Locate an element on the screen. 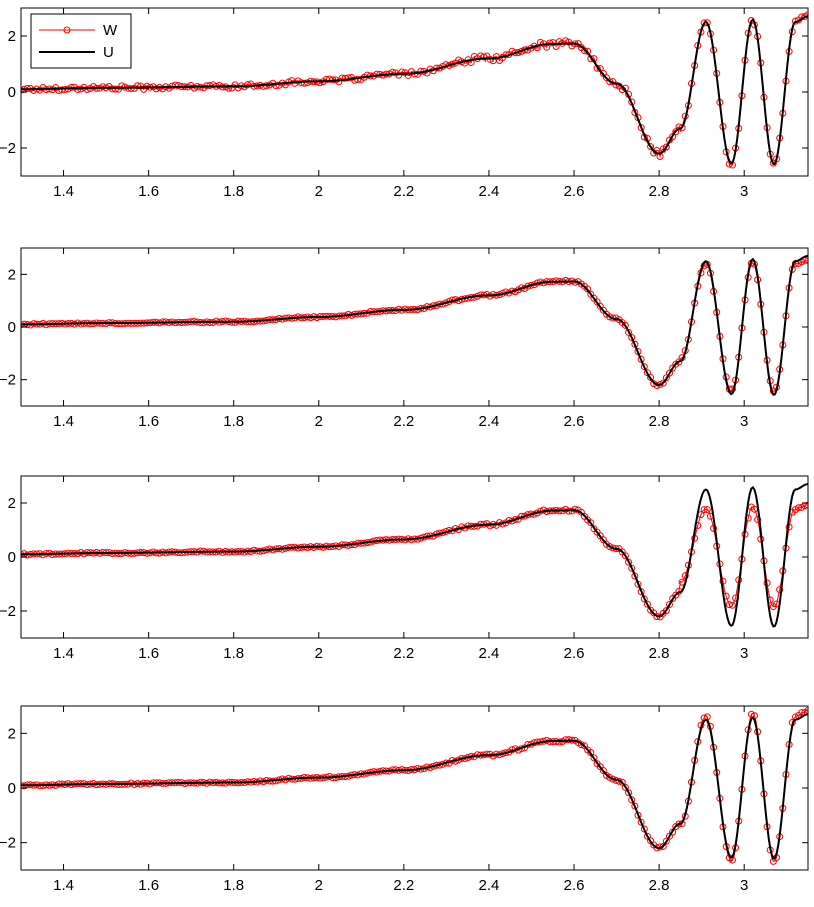  legend: WU is located at coordinates (81, 41).